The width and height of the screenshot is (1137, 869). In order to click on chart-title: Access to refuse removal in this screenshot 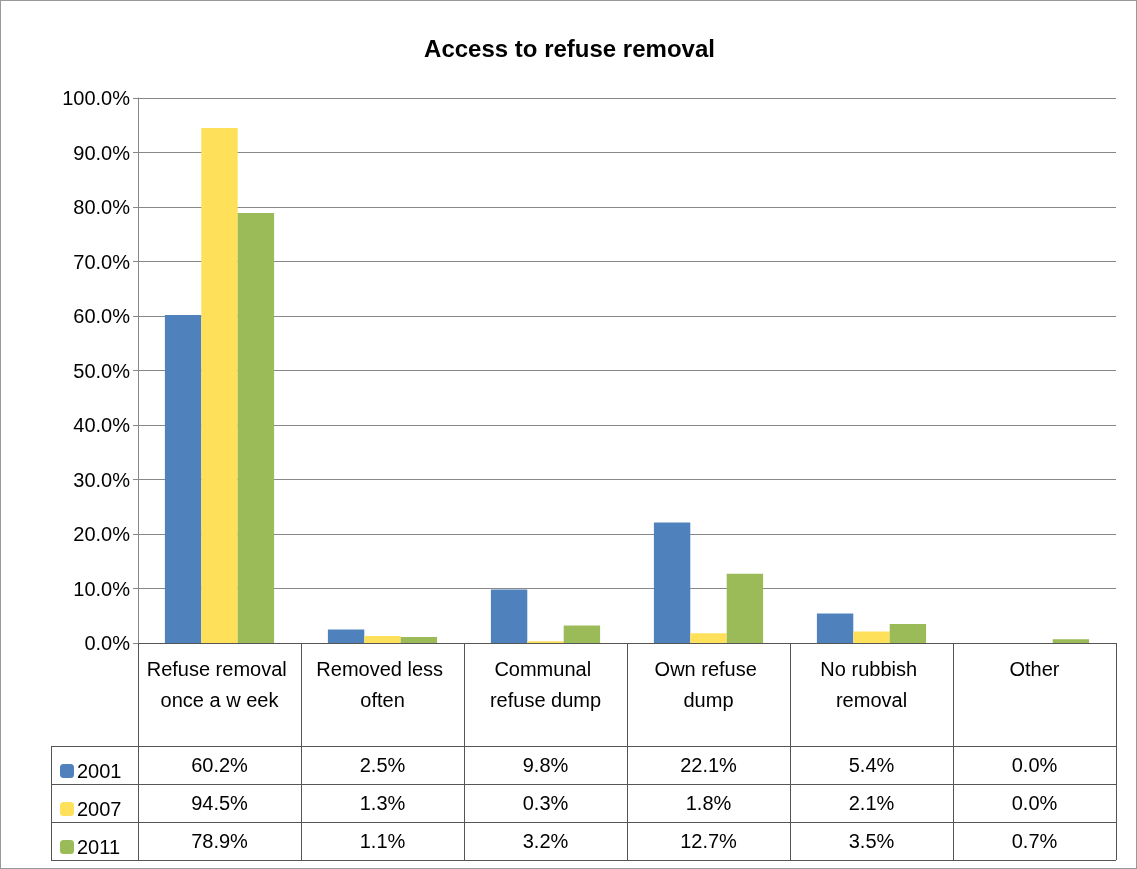, I will do `click(569, 48)`.